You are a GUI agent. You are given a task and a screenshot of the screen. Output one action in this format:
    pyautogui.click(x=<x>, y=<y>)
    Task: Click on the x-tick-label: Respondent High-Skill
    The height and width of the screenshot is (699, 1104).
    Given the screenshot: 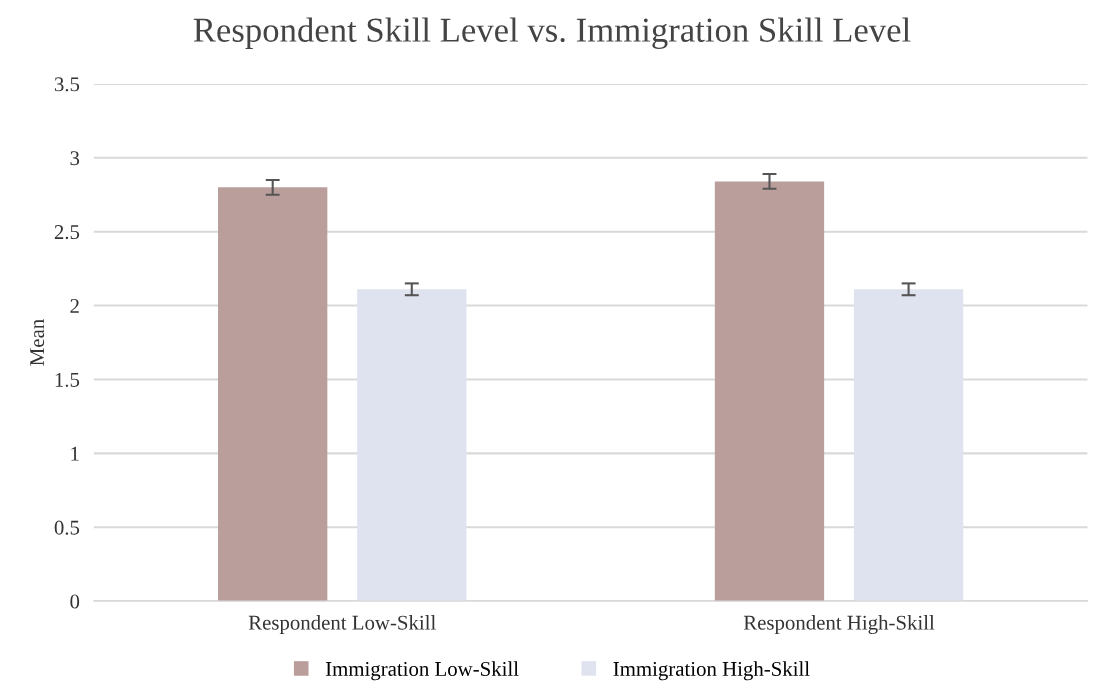 What is the action you would take?
    pyautogui.click(x=839, y=624)
    